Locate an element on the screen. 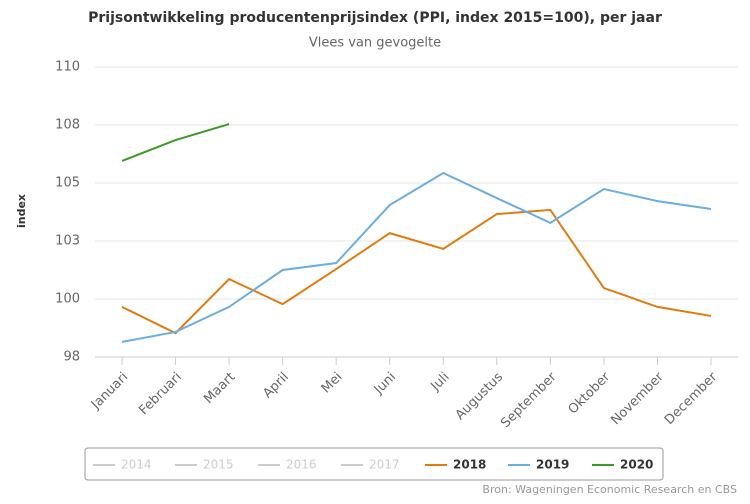 Image resolution: width=750 pixels, height=504 pixels. legend-box is located at coordinates (374, 464).